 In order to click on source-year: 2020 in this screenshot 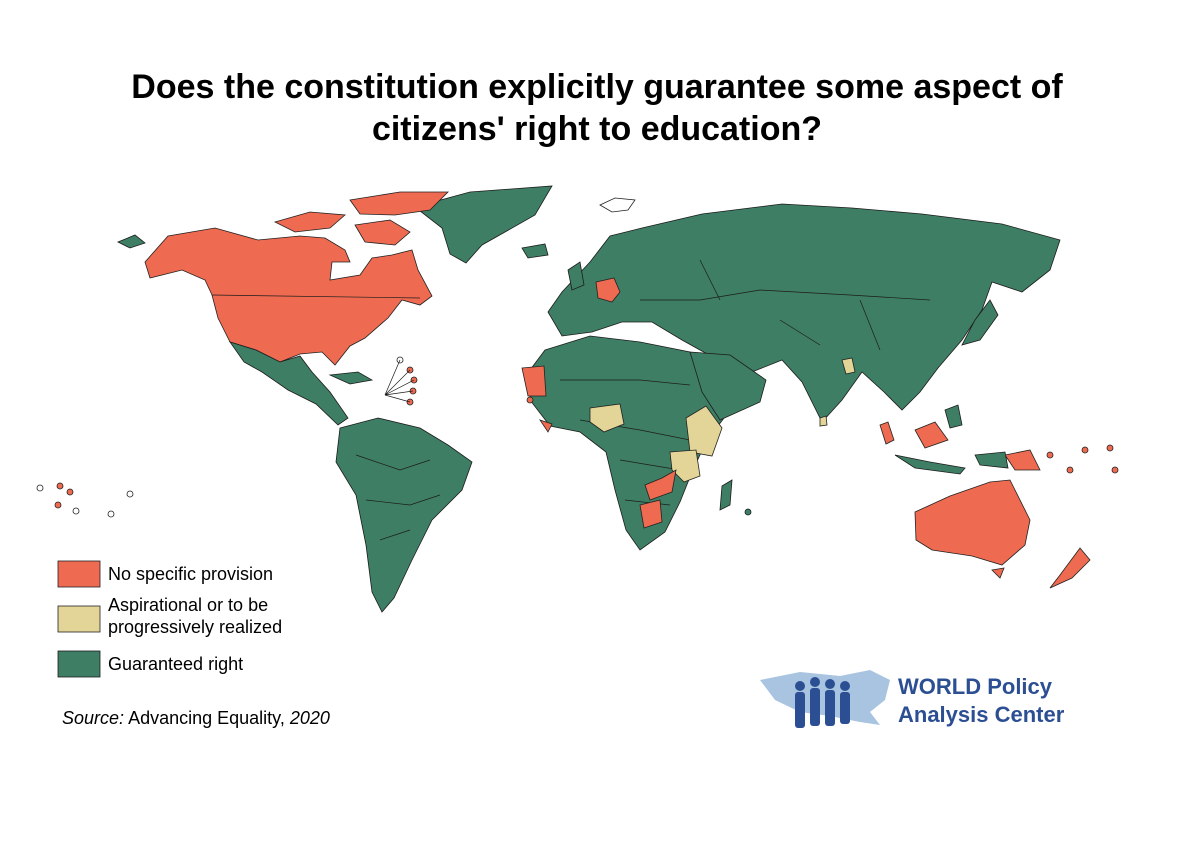, I will do `click(309, 718)`.